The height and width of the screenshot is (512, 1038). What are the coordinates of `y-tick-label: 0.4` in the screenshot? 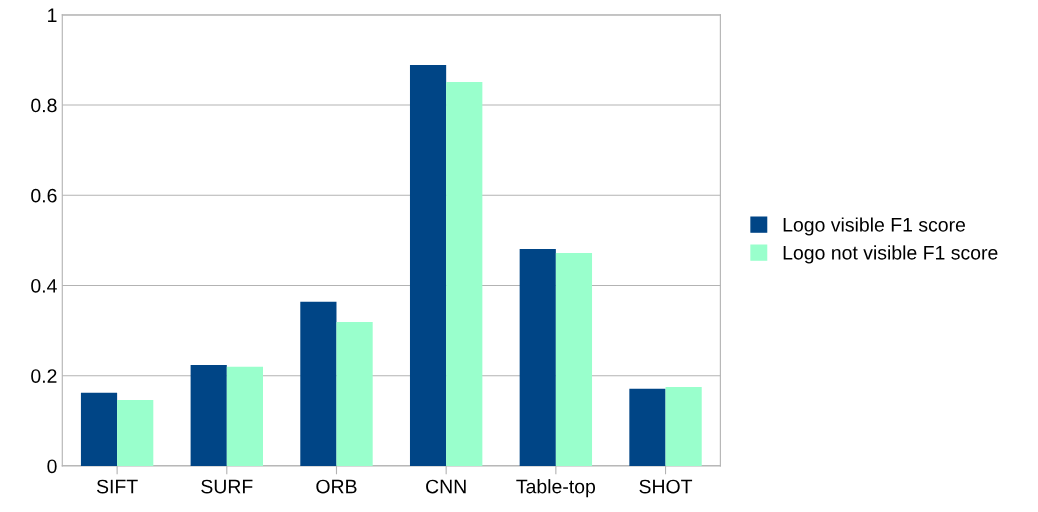 It's located at (44, 285).